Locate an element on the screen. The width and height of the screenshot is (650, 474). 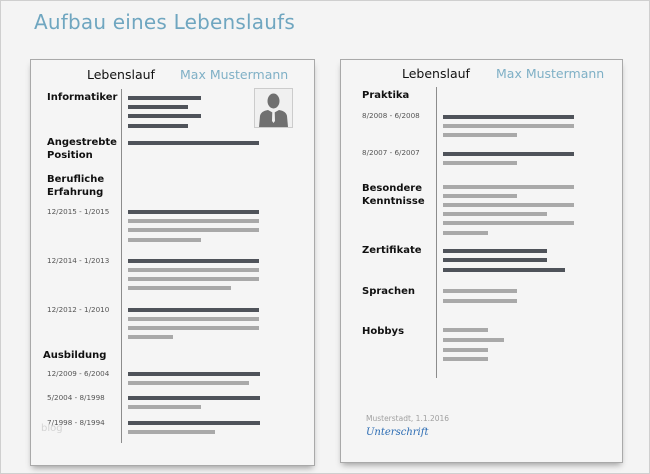
photo-placeholder is located at coordinates (273, 108).